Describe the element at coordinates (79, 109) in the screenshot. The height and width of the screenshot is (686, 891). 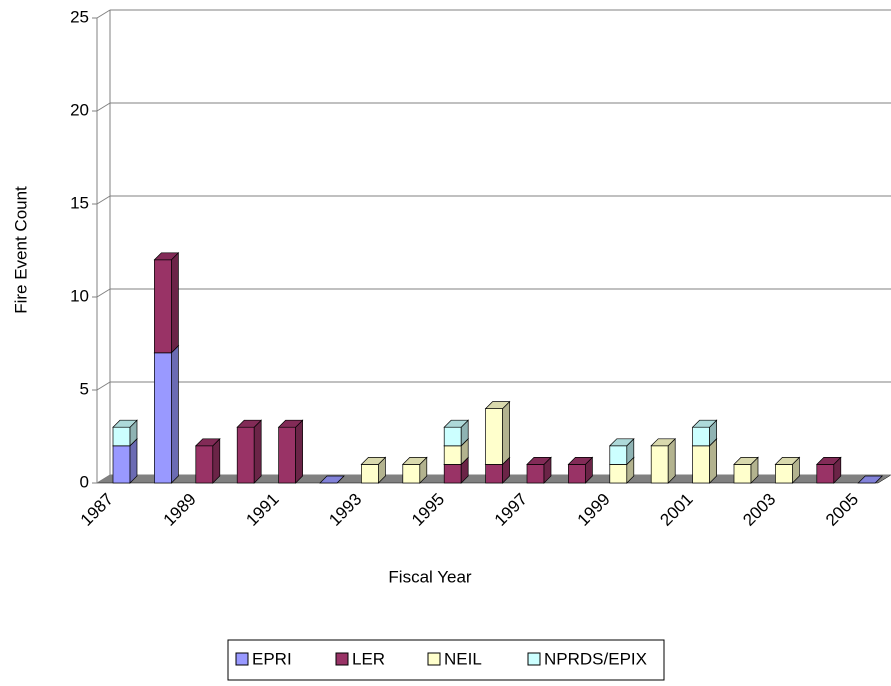
I see `y-tick-label: 20` at that location.